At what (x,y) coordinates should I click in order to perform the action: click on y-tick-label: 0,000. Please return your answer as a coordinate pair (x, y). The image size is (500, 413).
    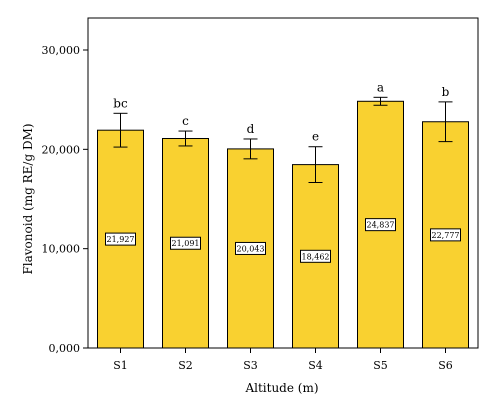
    Looking at the image, I should click on (65, 348).